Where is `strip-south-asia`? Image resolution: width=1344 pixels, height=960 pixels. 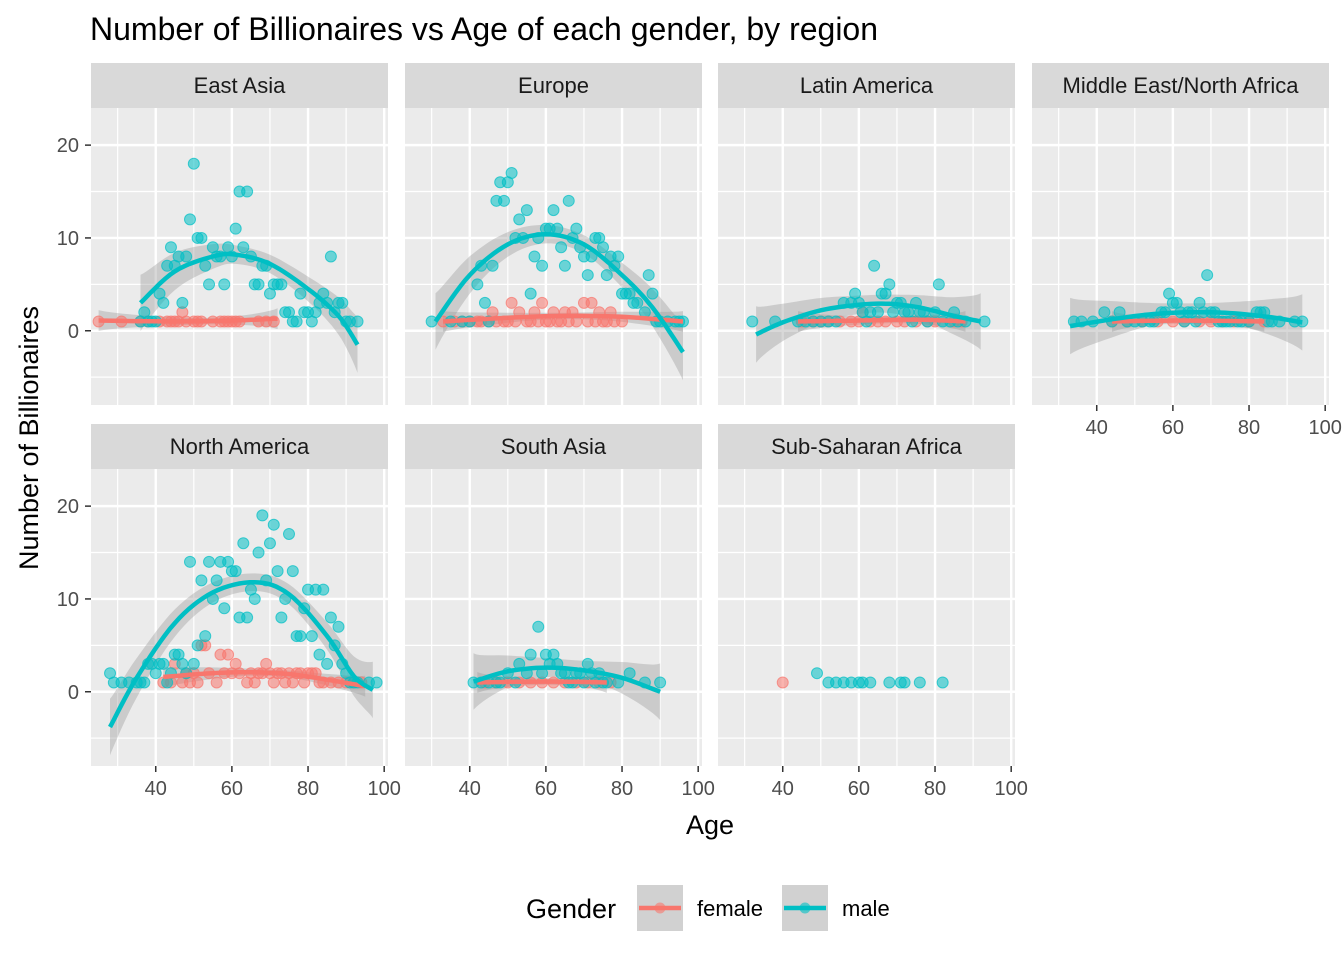 strip-south-asia is located at coordinates (553, 446).